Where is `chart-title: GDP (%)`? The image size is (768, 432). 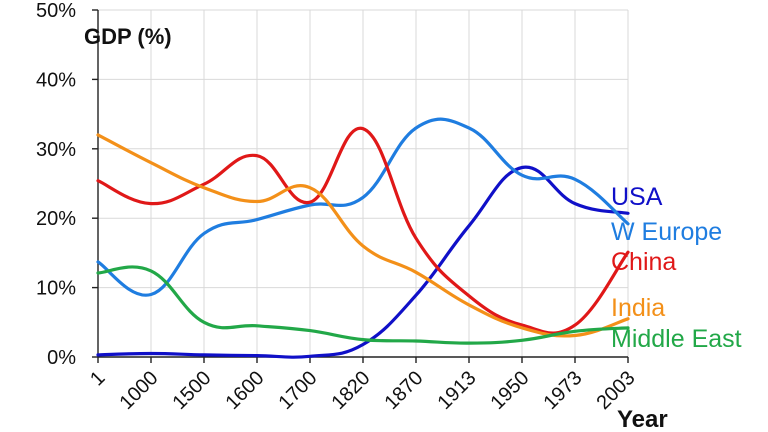 chart-title: GDP (%) is located at coordinates (128, 36).